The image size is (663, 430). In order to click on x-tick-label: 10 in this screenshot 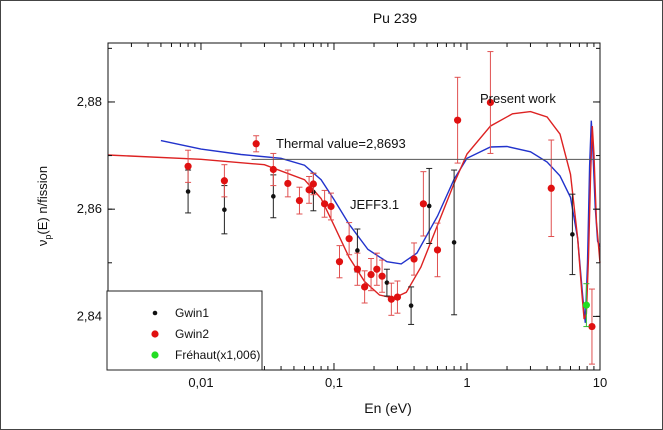, I will do `click(600, 382)`.